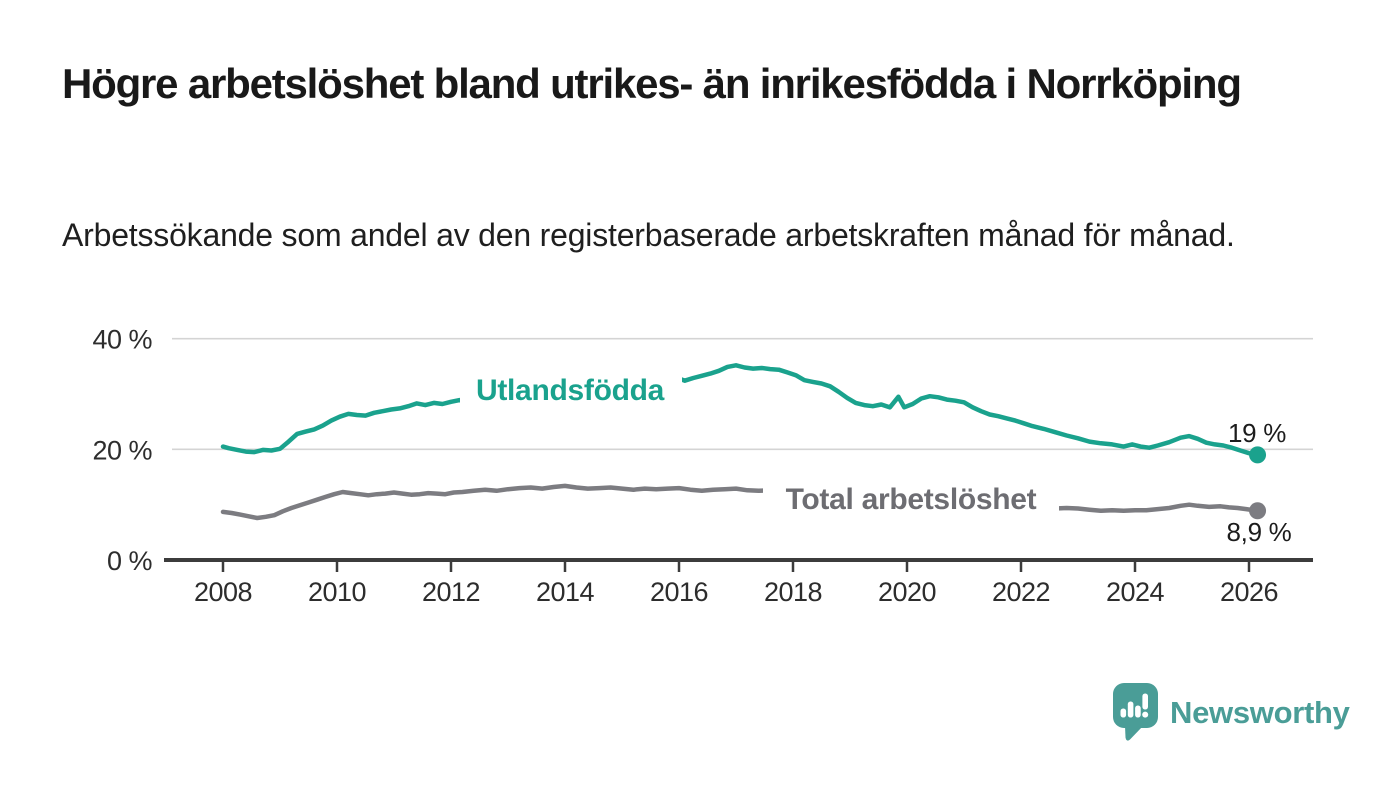 The height and width of the screenshot is (794, 1400). I want to click on series-lines, so click(743, 442).